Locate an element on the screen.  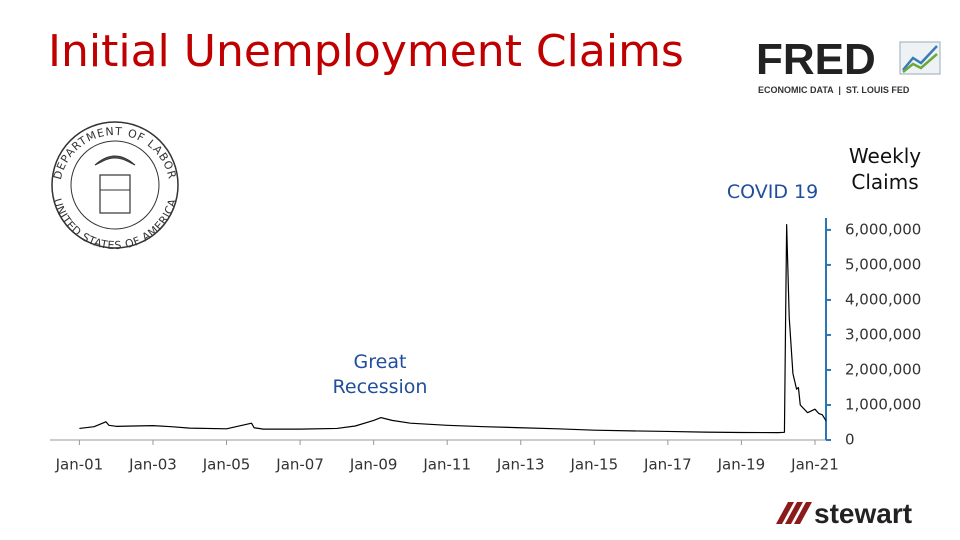
y-tick-label: 5,000,000 is located at coordinates (883, 264).